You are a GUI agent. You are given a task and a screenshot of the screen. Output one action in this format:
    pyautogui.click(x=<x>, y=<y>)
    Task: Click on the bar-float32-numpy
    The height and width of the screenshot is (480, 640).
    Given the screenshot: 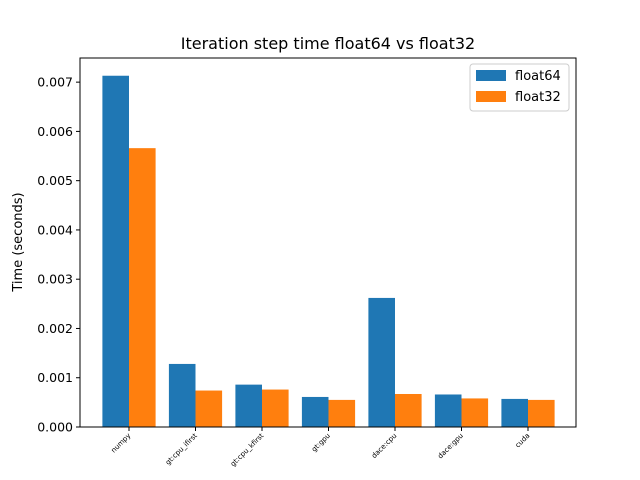 What is the action you would take?
    pyautogui.click(x=142, y=288)
    